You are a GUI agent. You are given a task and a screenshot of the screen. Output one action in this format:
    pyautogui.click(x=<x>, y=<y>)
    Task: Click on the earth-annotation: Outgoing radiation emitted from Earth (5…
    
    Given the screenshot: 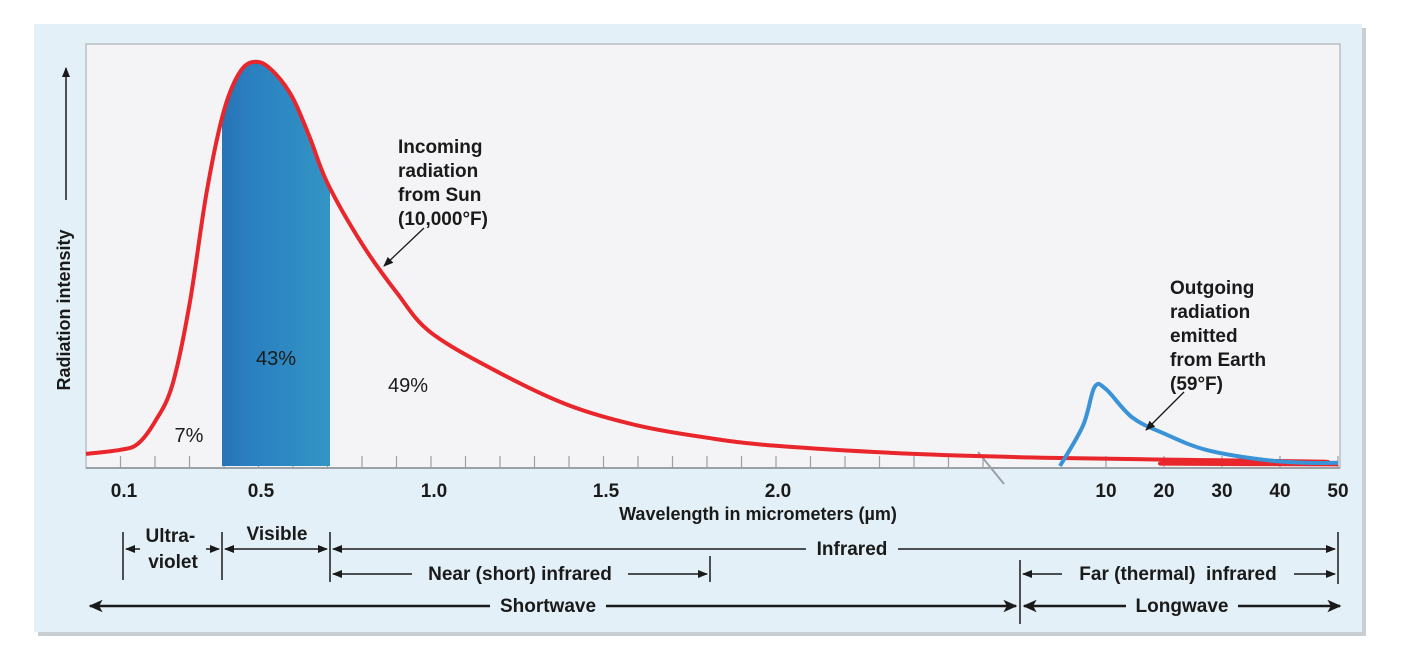 What is the action you would take?
    pyautogui.click(x=1220, y=336)
    